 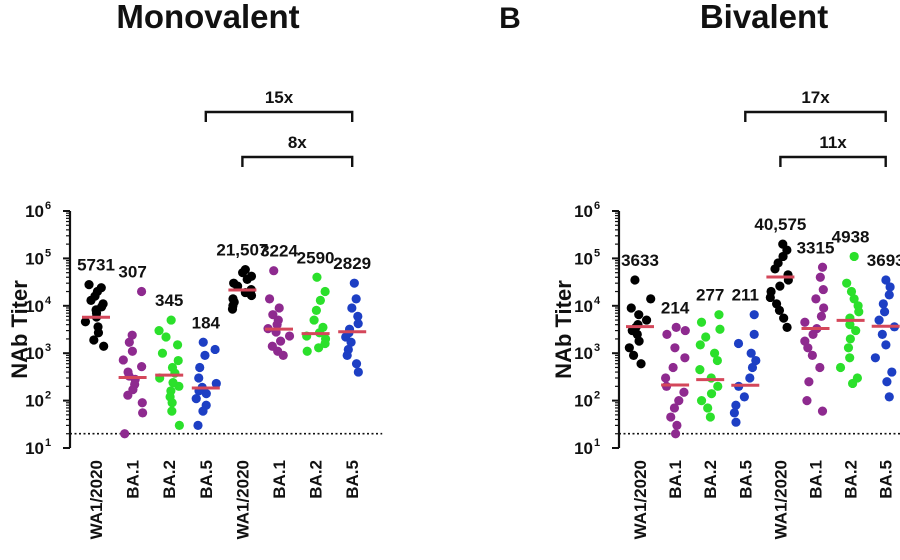 I want to click on x-tick-label: BA.5, so click(x=745, y=479).